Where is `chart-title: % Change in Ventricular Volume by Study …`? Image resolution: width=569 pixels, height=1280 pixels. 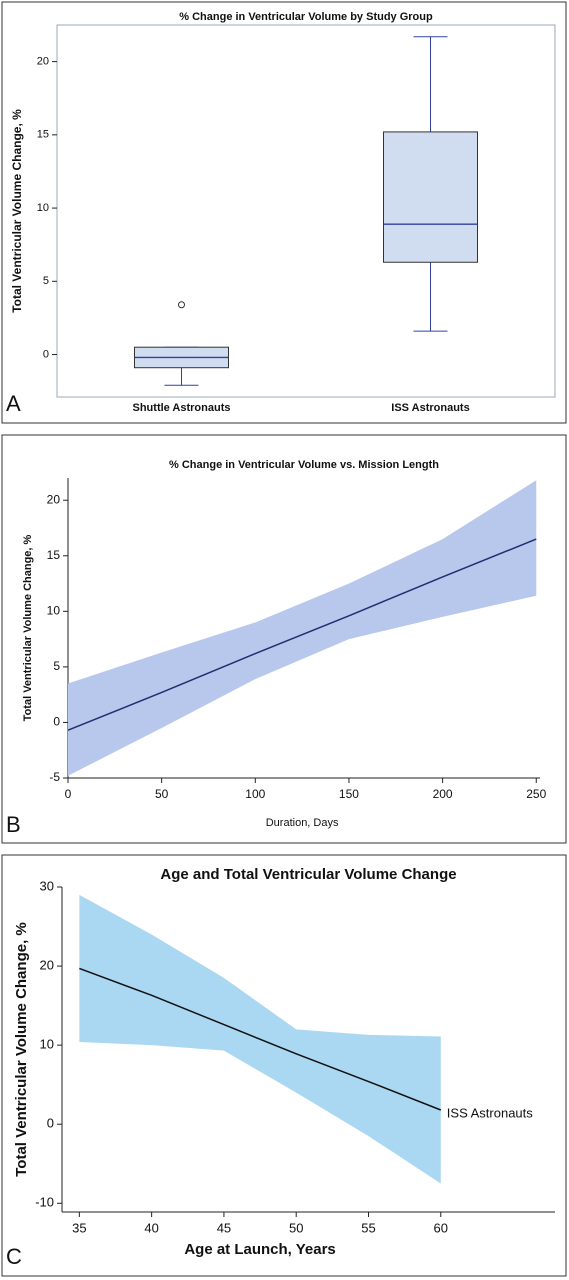 chart-title: % Change in Ventricular Volume by Study … is located at coordinates (306, 17).